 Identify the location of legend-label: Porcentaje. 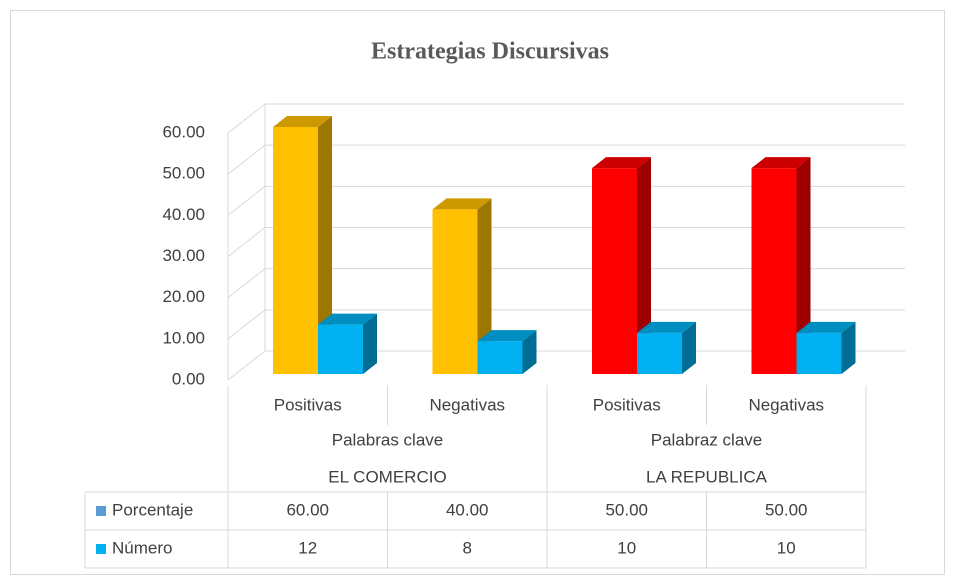
(152, 509).